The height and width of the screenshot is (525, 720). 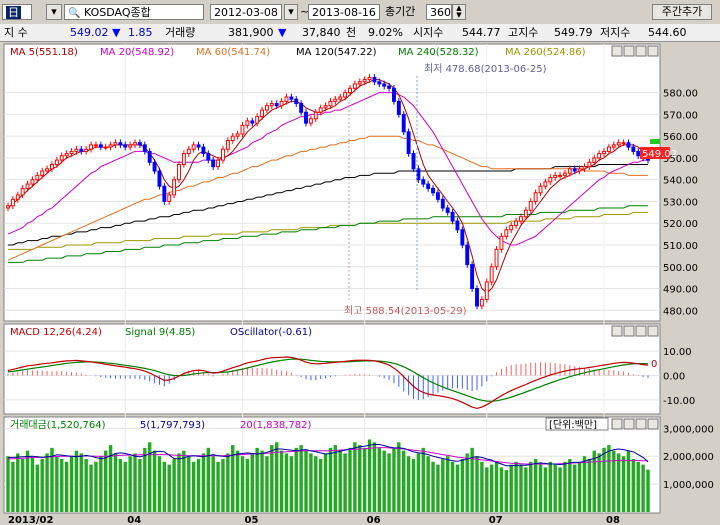 I want to click on price-ma240-line, so click(x=328, y=234).